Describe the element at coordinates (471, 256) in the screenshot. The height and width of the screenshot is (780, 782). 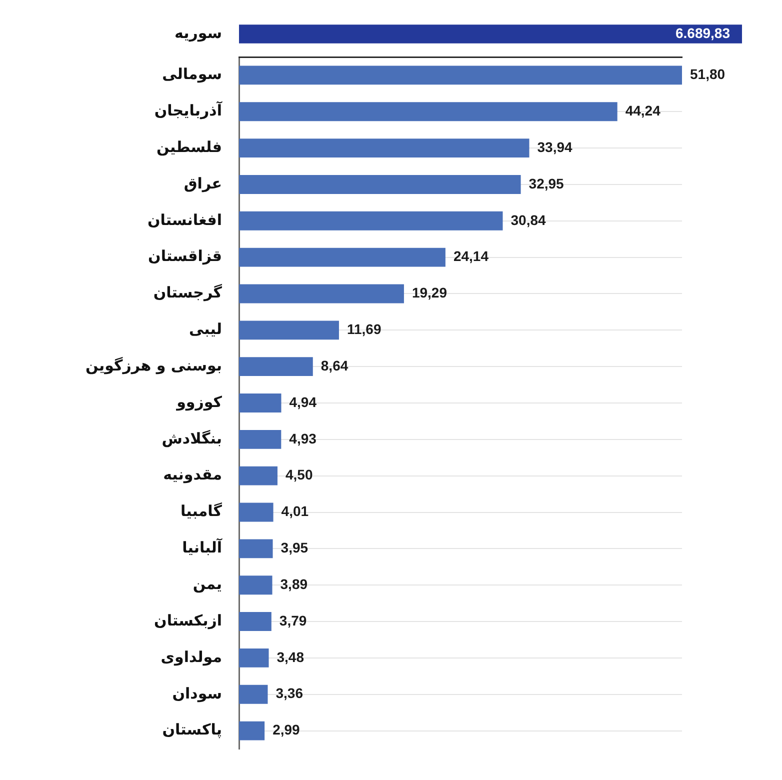
I see `data-label: 24,14` at that location.